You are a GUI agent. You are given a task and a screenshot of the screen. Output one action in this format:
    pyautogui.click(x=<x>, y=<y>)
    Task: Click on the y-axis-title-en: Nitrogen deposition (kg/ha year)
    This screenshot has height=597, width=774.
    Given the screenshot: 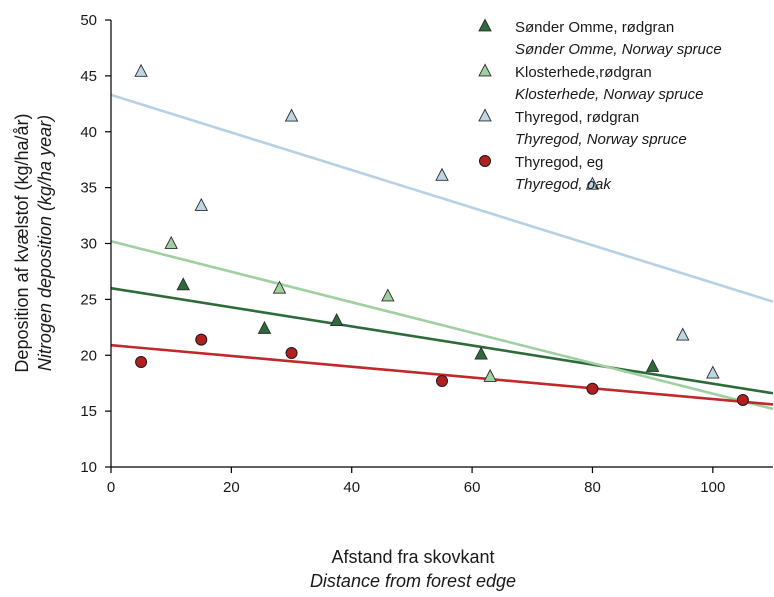 What is the action you would take?
    pyautogui.click(x=45, y=243)
    